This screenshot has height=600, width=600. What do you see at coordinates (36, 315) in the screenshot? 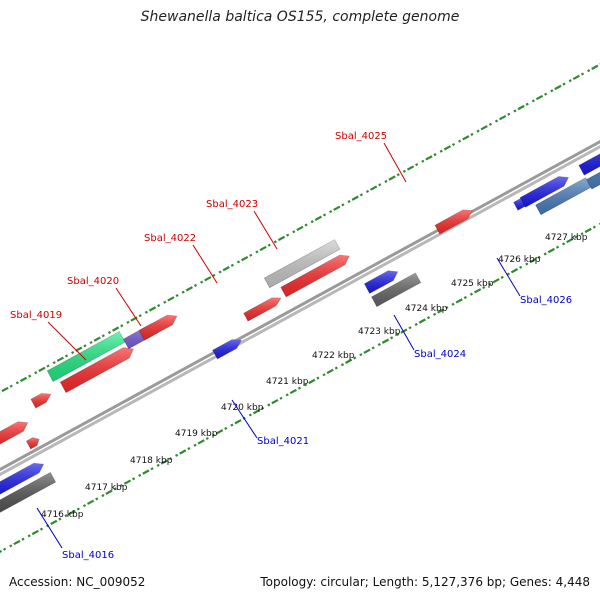
I see `forward-gene-label: Sbal_4019` at bounding box center [36, 315].